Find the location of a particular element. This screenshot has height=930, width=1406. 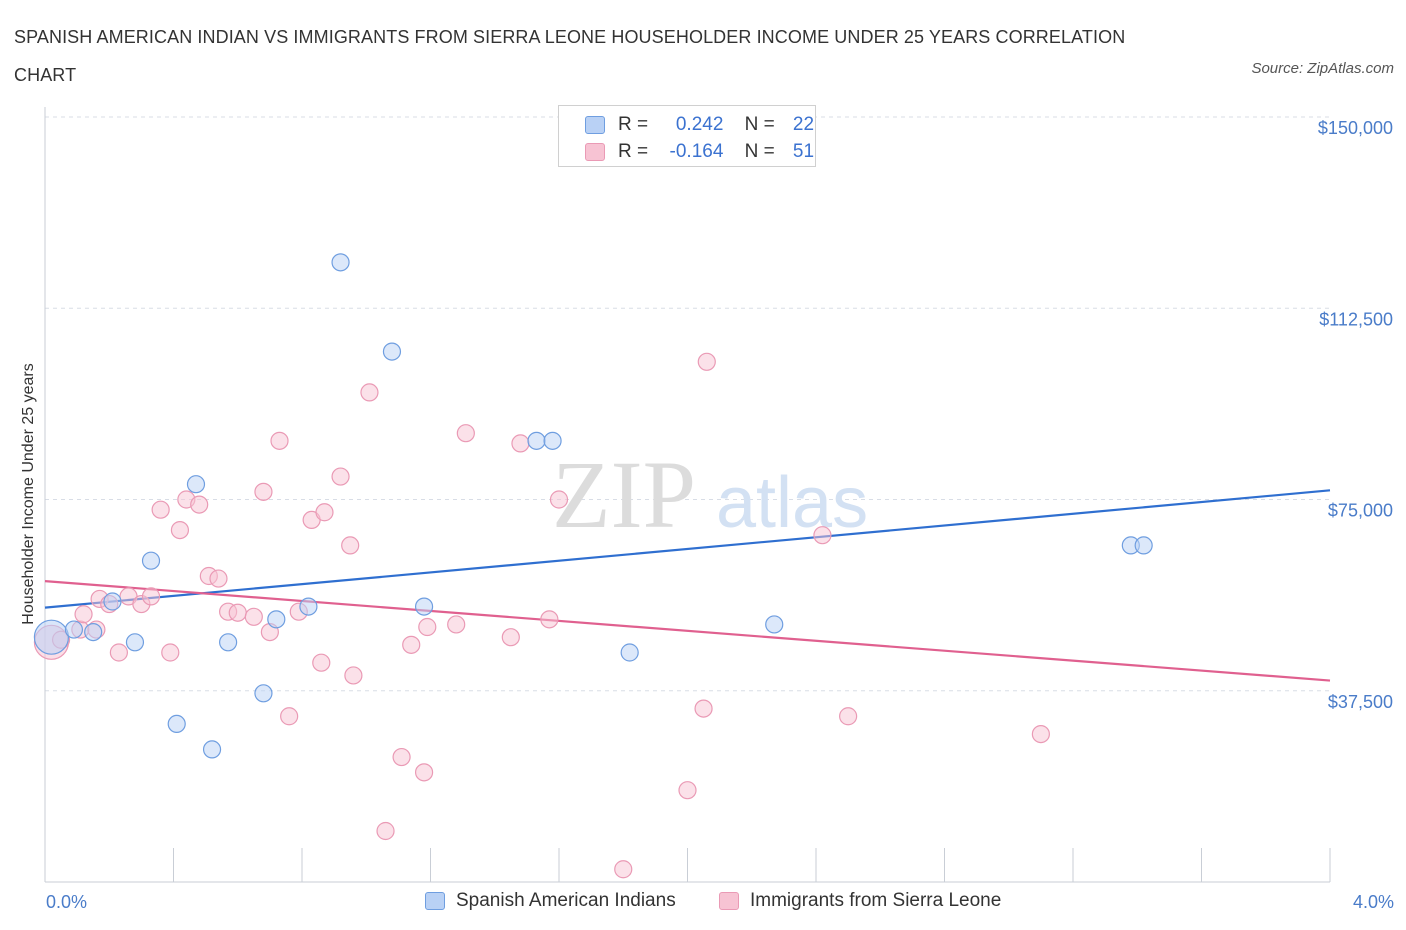

series-legend-swatch-blue is located at coordinates (435, 901).